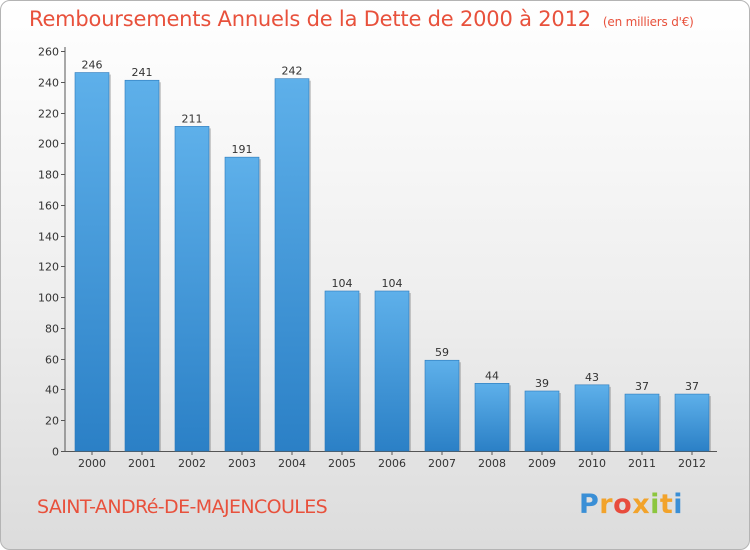 The width and height of the screenshot is (750, 550). Describe the element at coordinates (48, 83) in the screenshot. I see `y-tick-label: 240` at that location.